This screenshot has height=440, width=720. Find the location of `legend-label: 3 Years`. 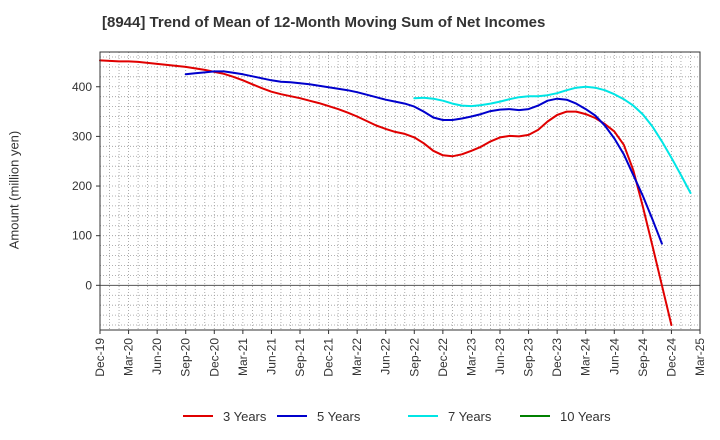

legend-label: 3 Years is located at coordinates (245, 416).